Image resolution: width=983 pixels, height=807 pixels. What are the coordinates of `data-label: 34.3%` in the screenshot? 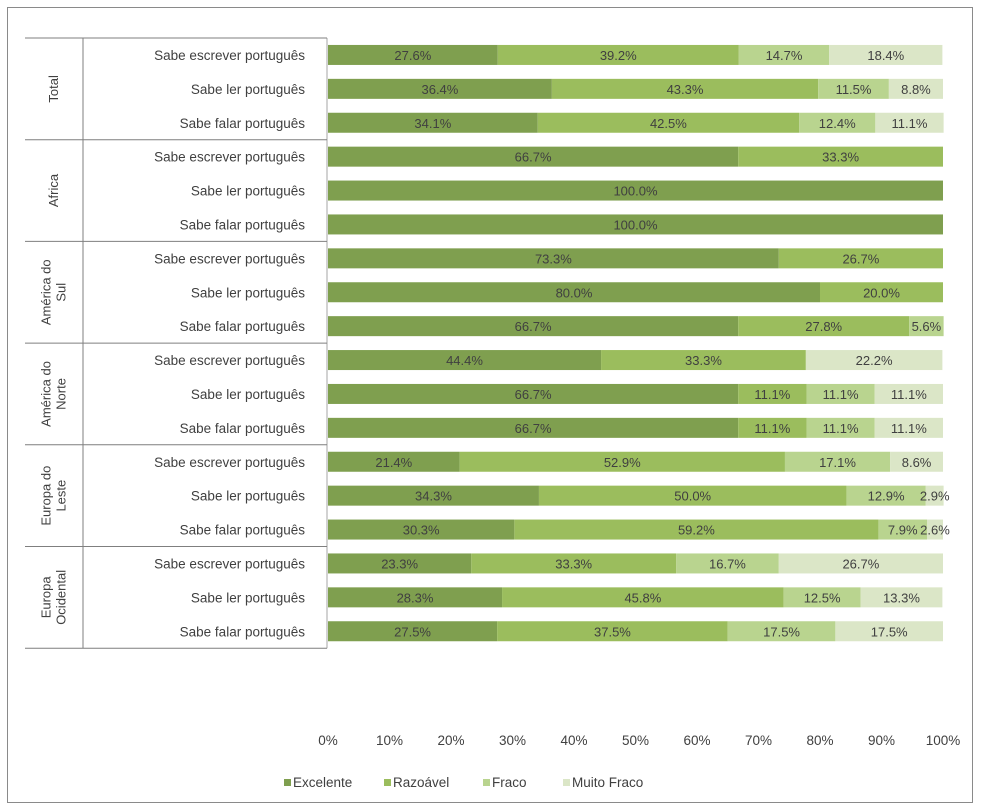 It's located at (433, 496).